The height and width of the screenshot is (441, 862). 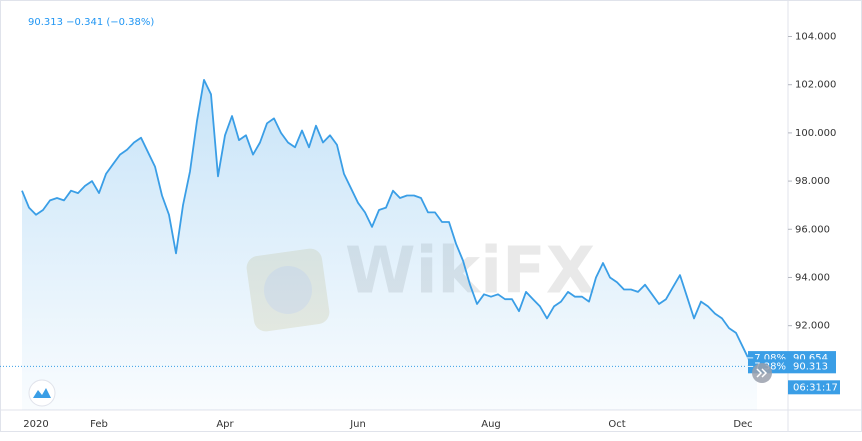 I want to click on y-tick-label: 104.000, so click(x=815, y=37).